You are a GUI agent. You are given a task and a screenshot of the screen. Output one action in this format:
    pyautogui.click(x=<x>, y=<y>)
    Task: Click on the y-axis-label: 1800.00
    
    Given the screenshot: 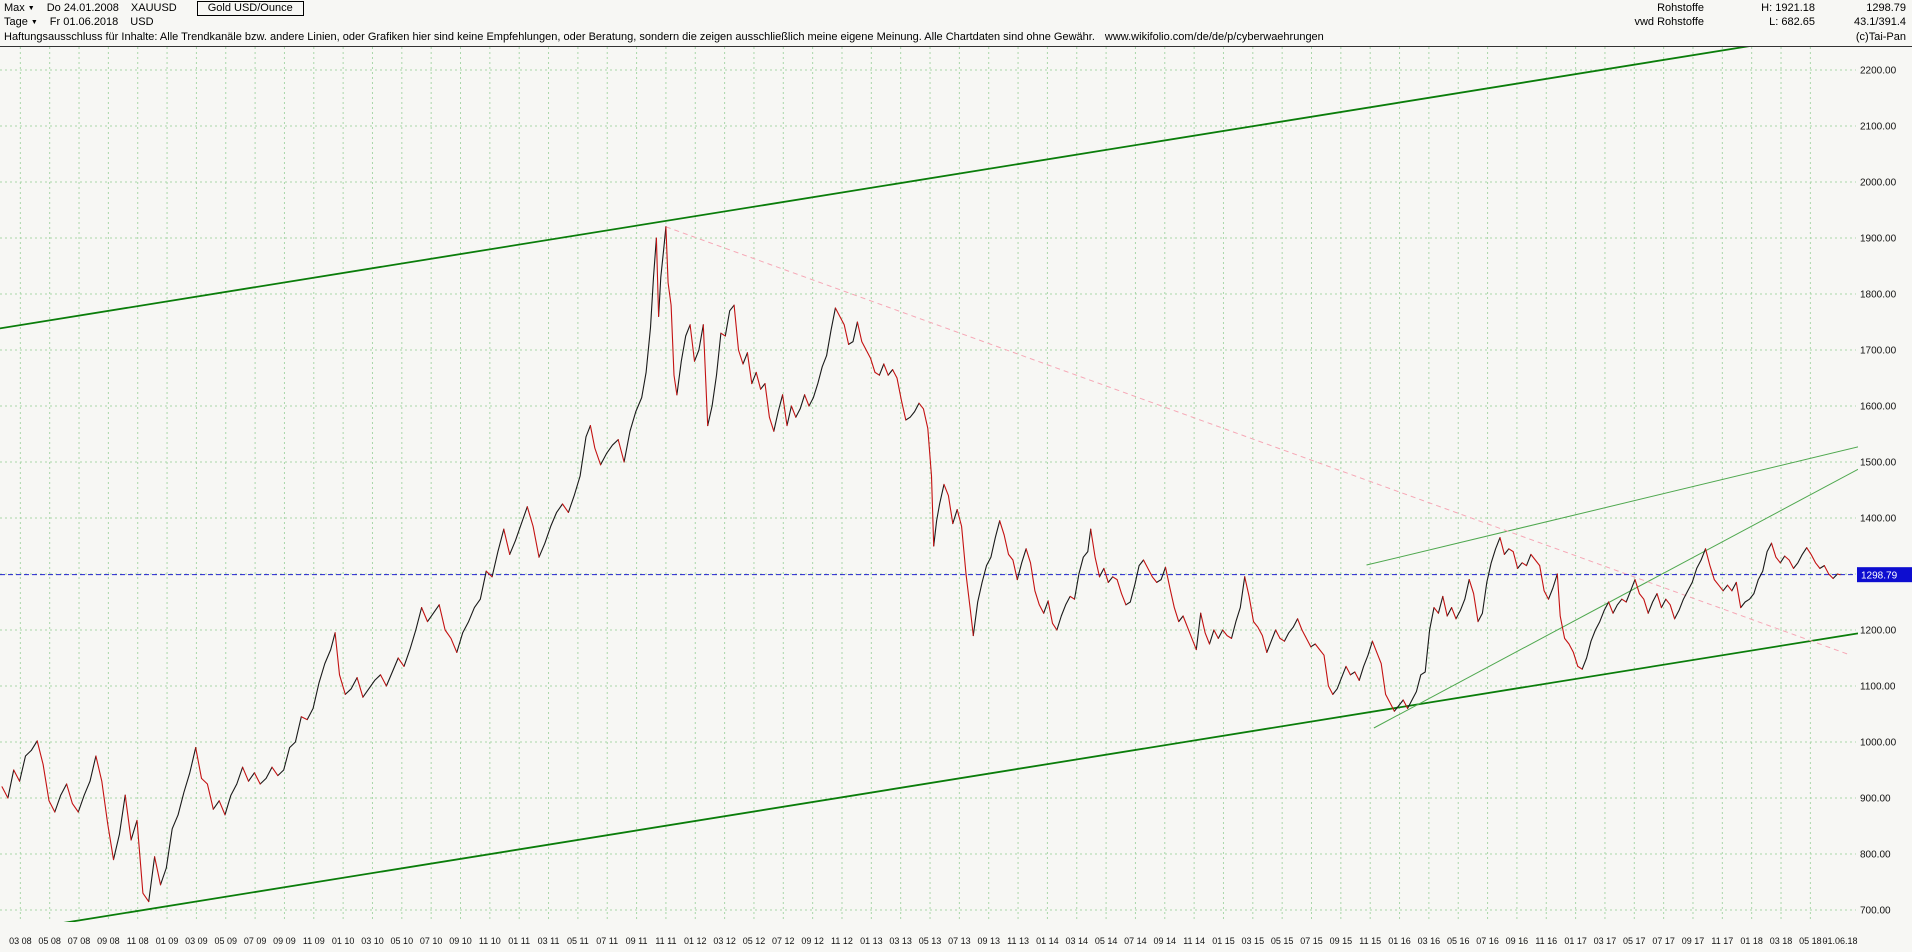 What is the action you would take?
    pyautogui.click(x=1878, y=295)
    